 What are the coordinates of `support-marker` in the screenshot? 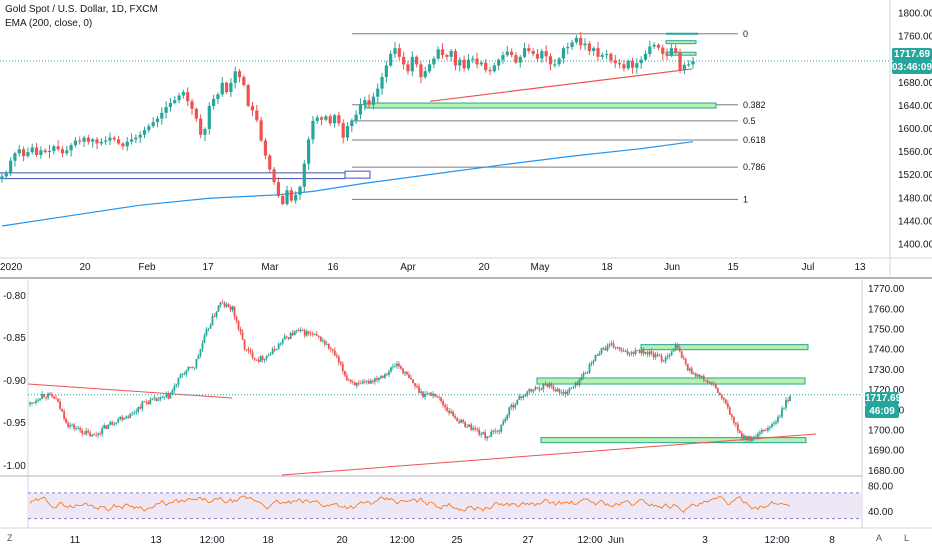 It's located at (357, 174).